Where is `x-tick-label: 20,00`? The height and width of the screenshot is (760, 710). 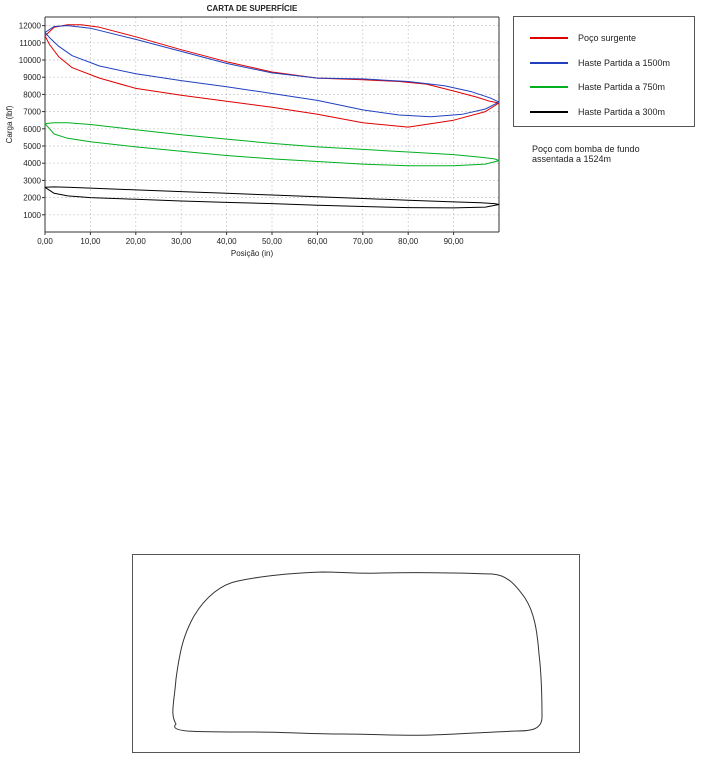 x-tick-label: 20,00 is located at coordinates (136, 241).